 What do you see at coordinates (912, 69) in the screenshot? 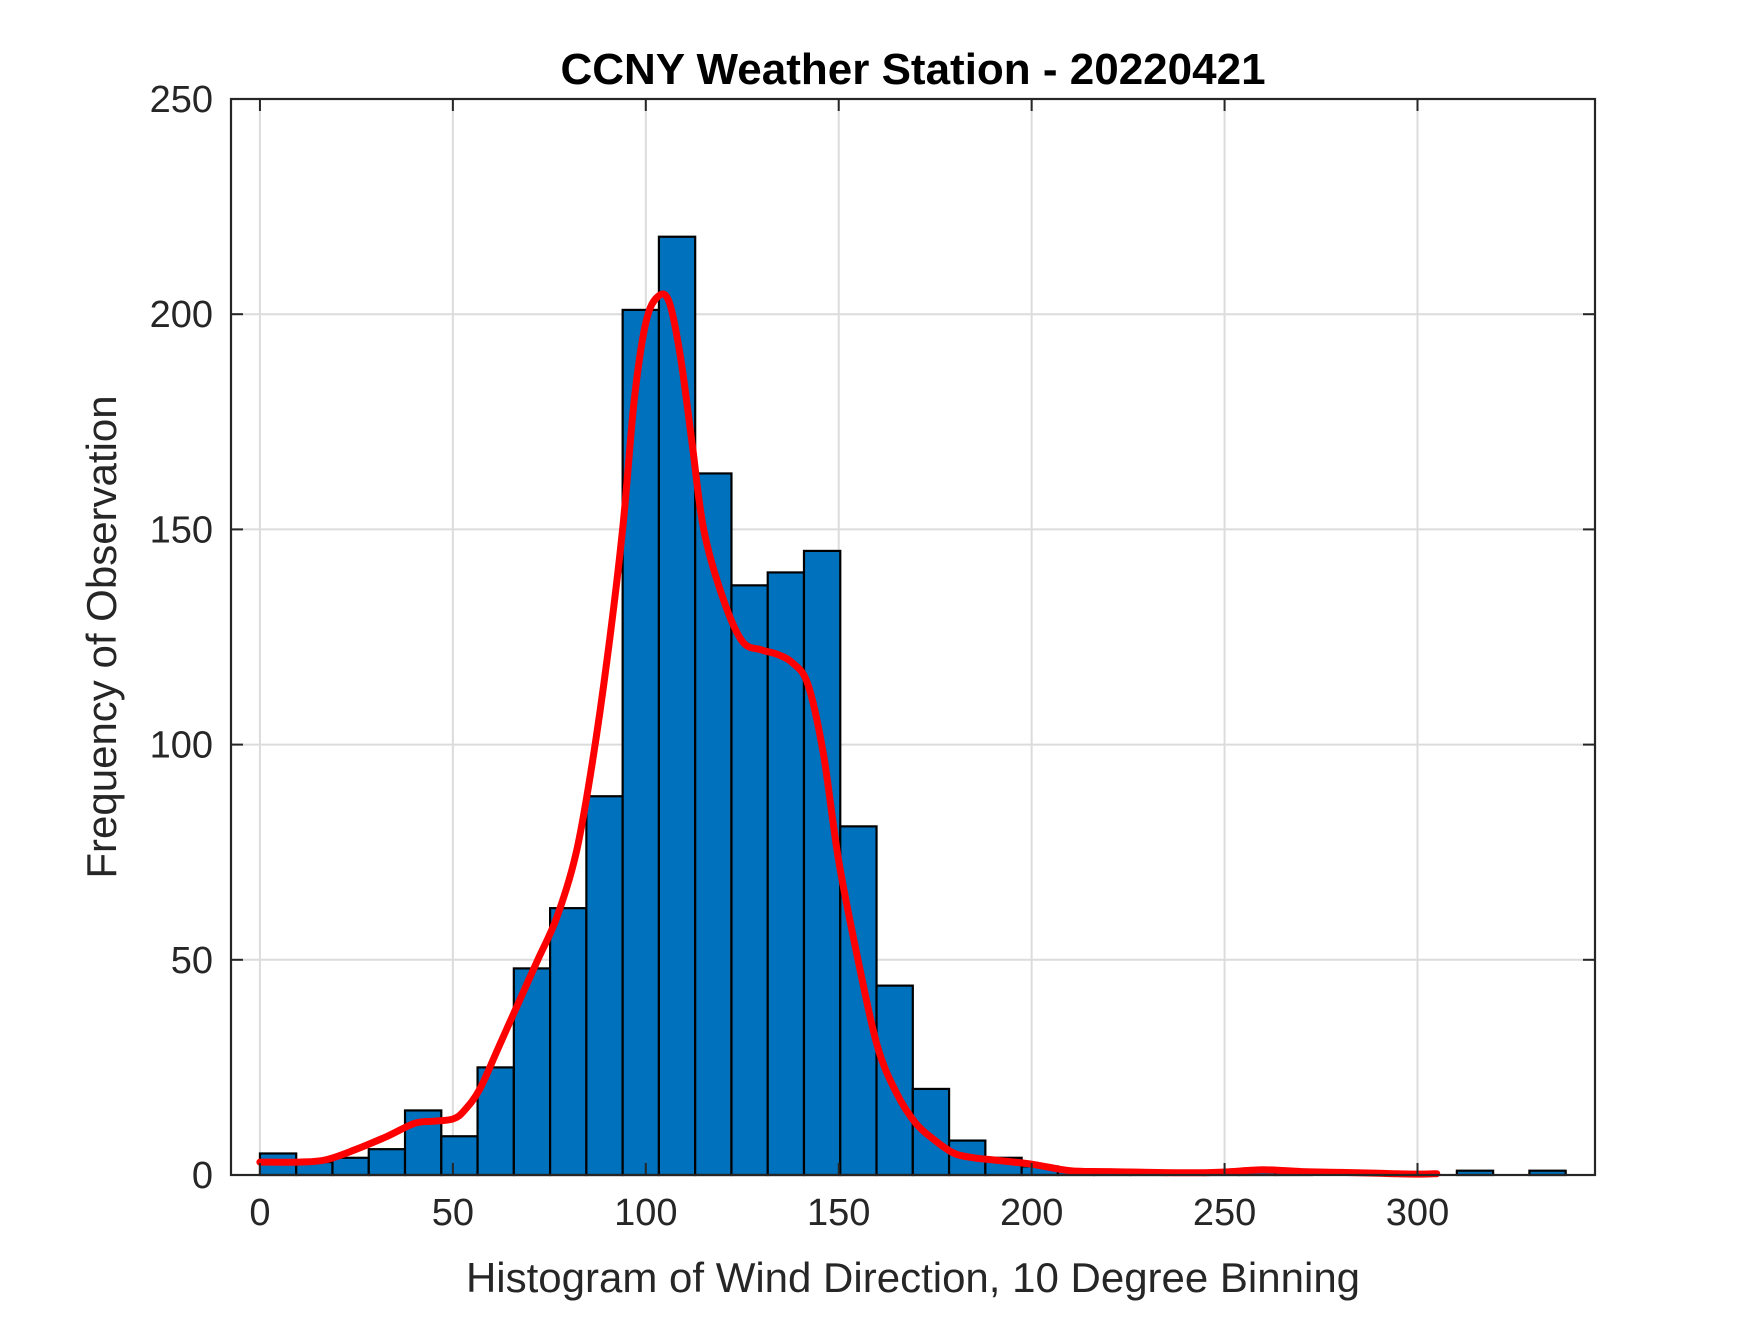
I see `chart-title: CCNY Weather Station - 20220421` at bounding box center [912, 69].